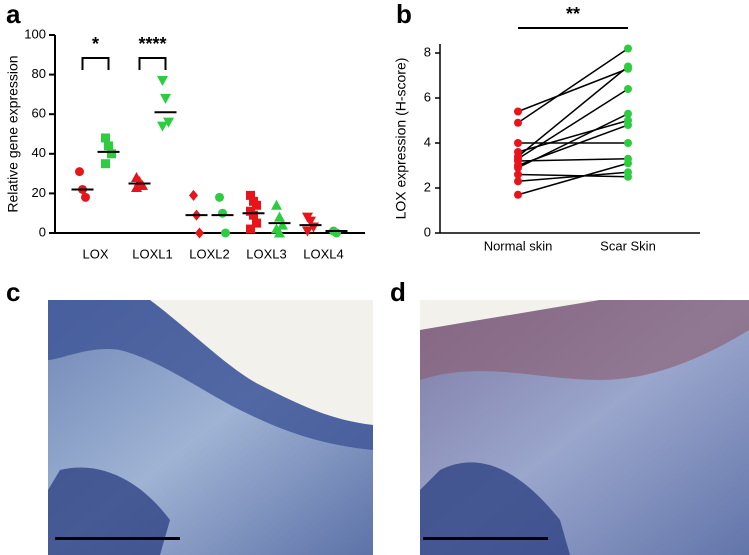  Describe the element at coordinates (95, 253) in the screenshot. I see `x-tick-label: LOX` at that location.